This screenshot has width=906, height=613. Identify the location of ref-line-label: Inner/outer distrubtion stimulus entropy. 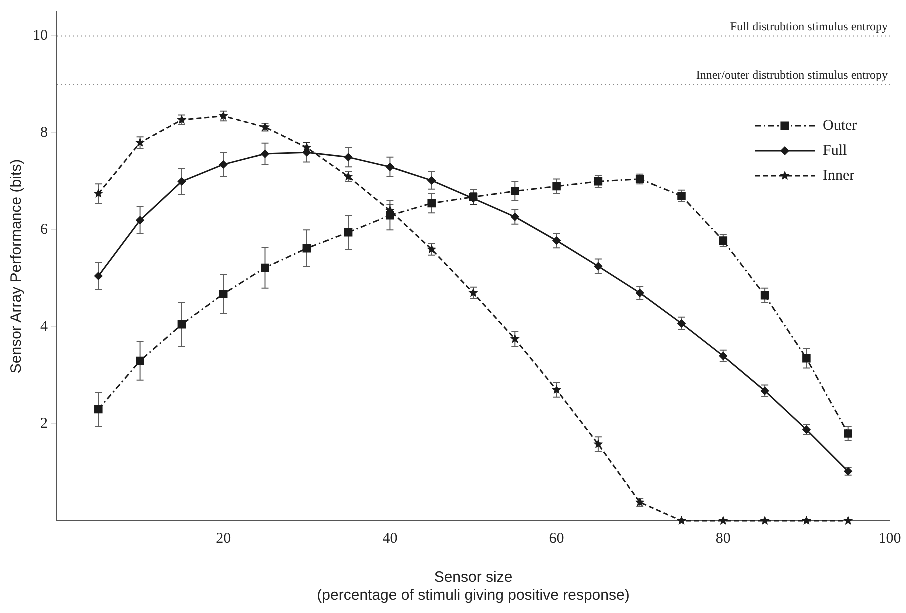
(792, 75).